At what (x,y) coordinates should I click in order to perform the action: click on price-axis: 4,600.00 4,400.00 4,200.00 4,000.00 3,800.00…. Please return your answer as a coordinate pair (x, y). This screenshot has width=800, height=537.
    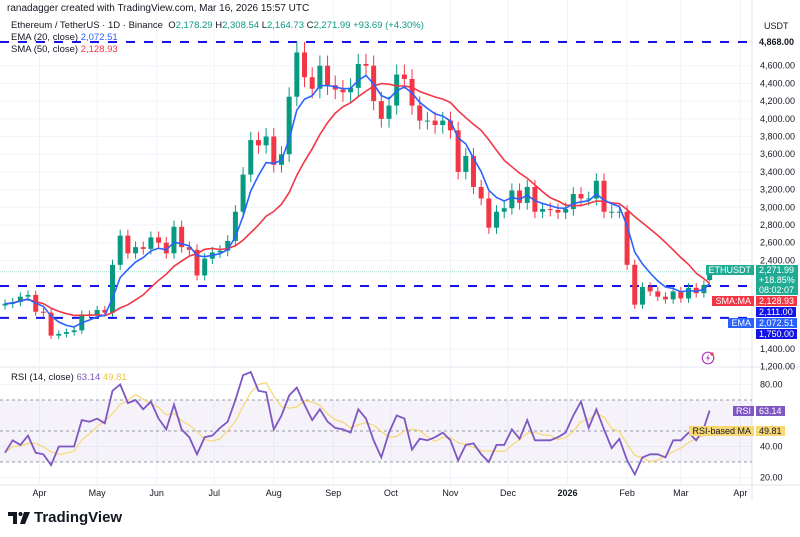
    Looking at the image, I should click on (777, 272).